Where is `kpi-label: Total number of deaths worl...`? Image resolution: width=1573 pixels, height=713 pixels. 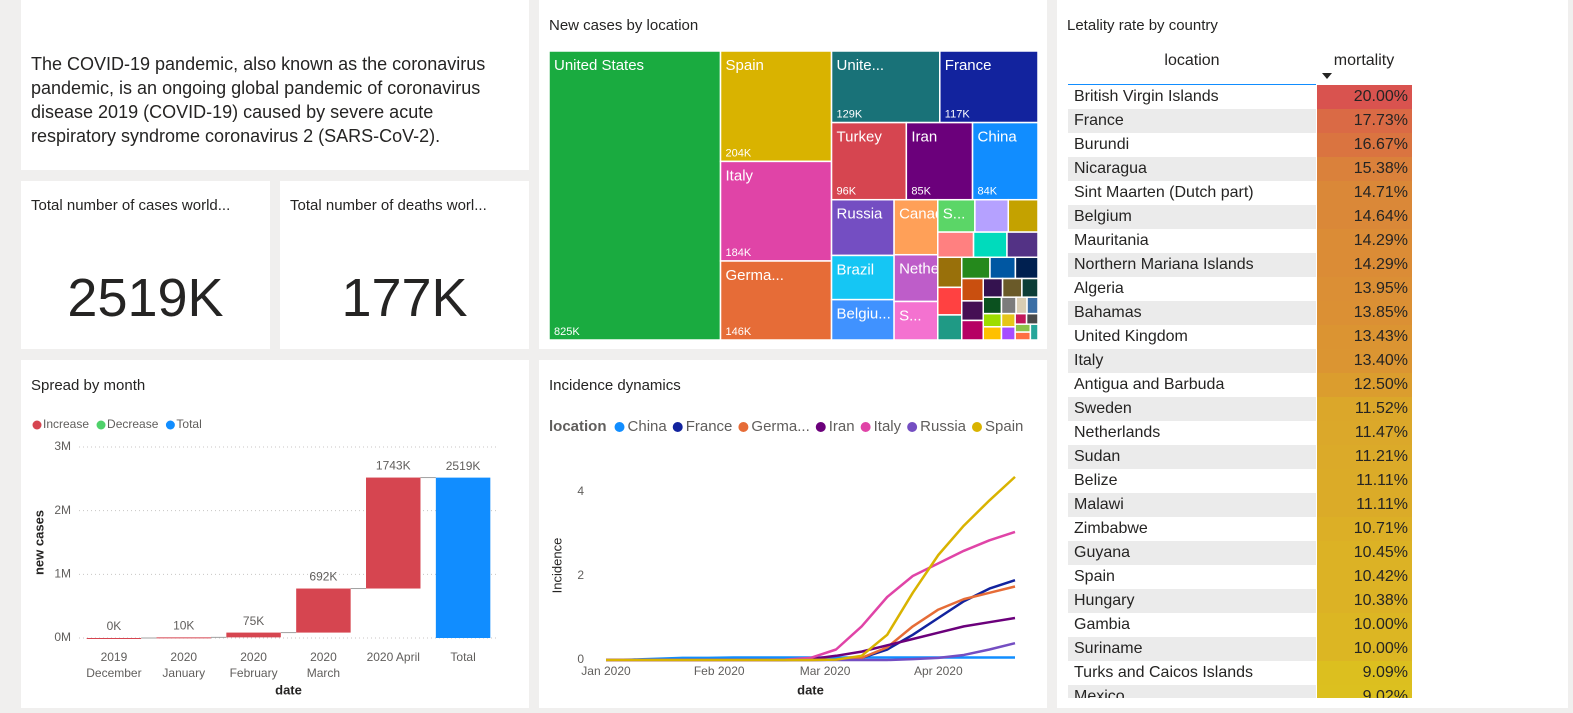
kpi-label: Total number of deaths worl... is located at coordinates (388, 205).